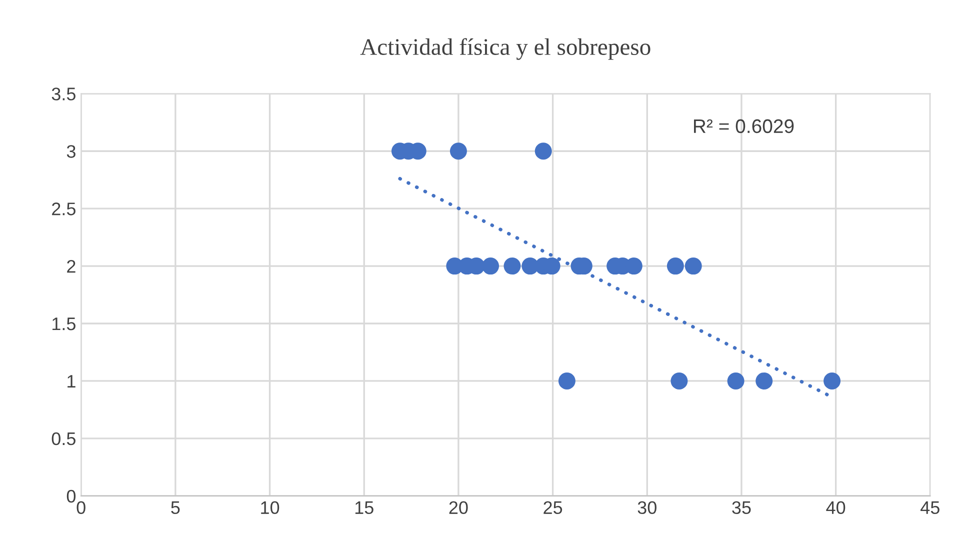 The height and width of the screenshot is (551, 954). I want to click on x-tick-label: 25, so click(553, 507).